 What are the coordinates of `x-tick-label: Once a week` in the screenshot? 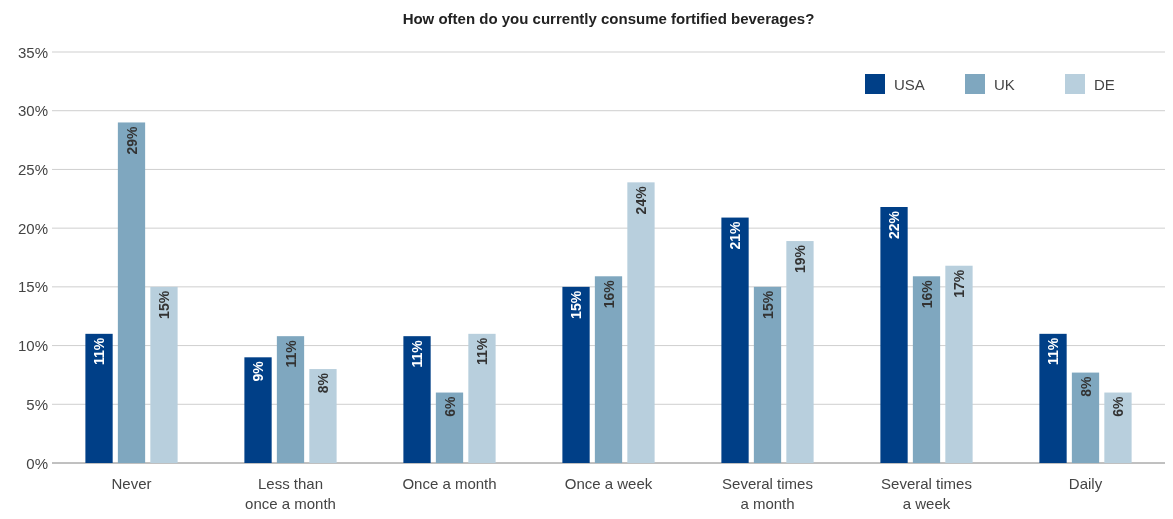 It's located at (608, 483).